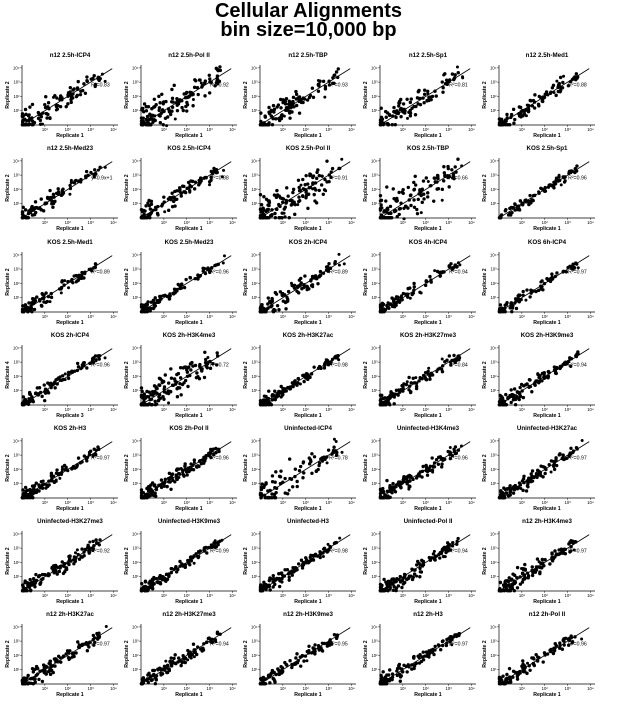 This screenshot has height=720, width=617. Describe the element at coordinates (577, 366) in the screenshot. I see `r-squared-label: R²=0.94` at that location.